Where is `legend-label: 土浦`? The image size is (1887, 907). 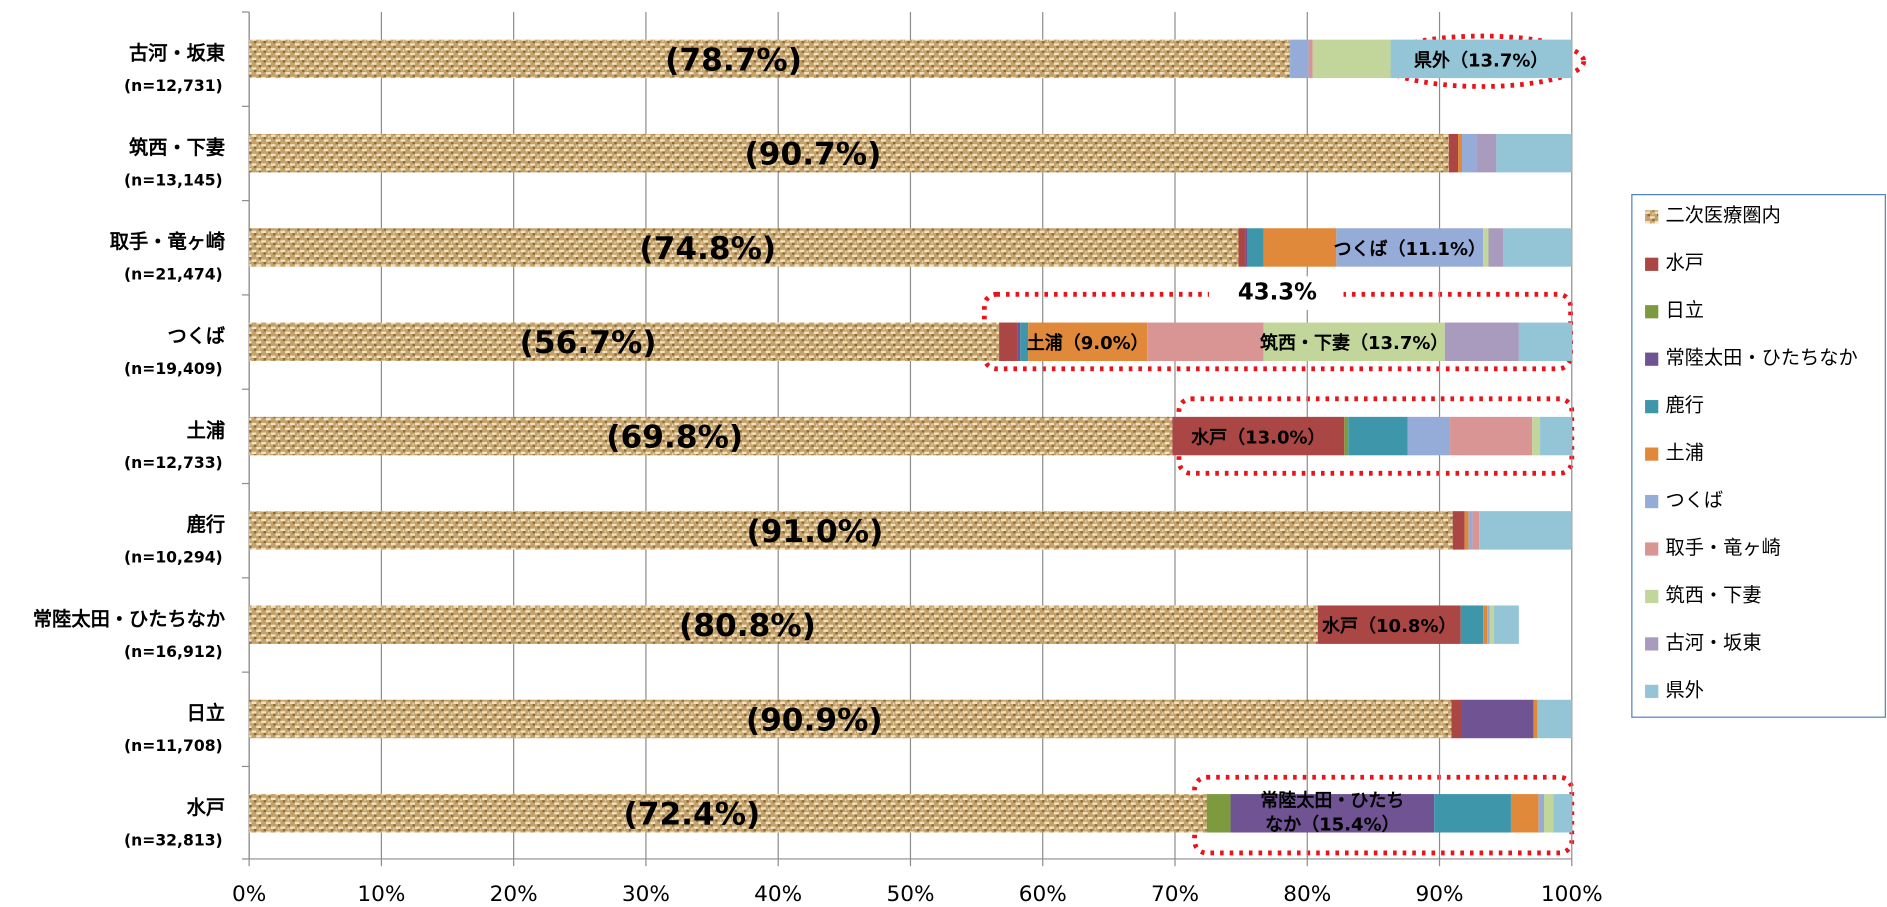 legend-label: 土浦 is located at coordinates (1684, 452).